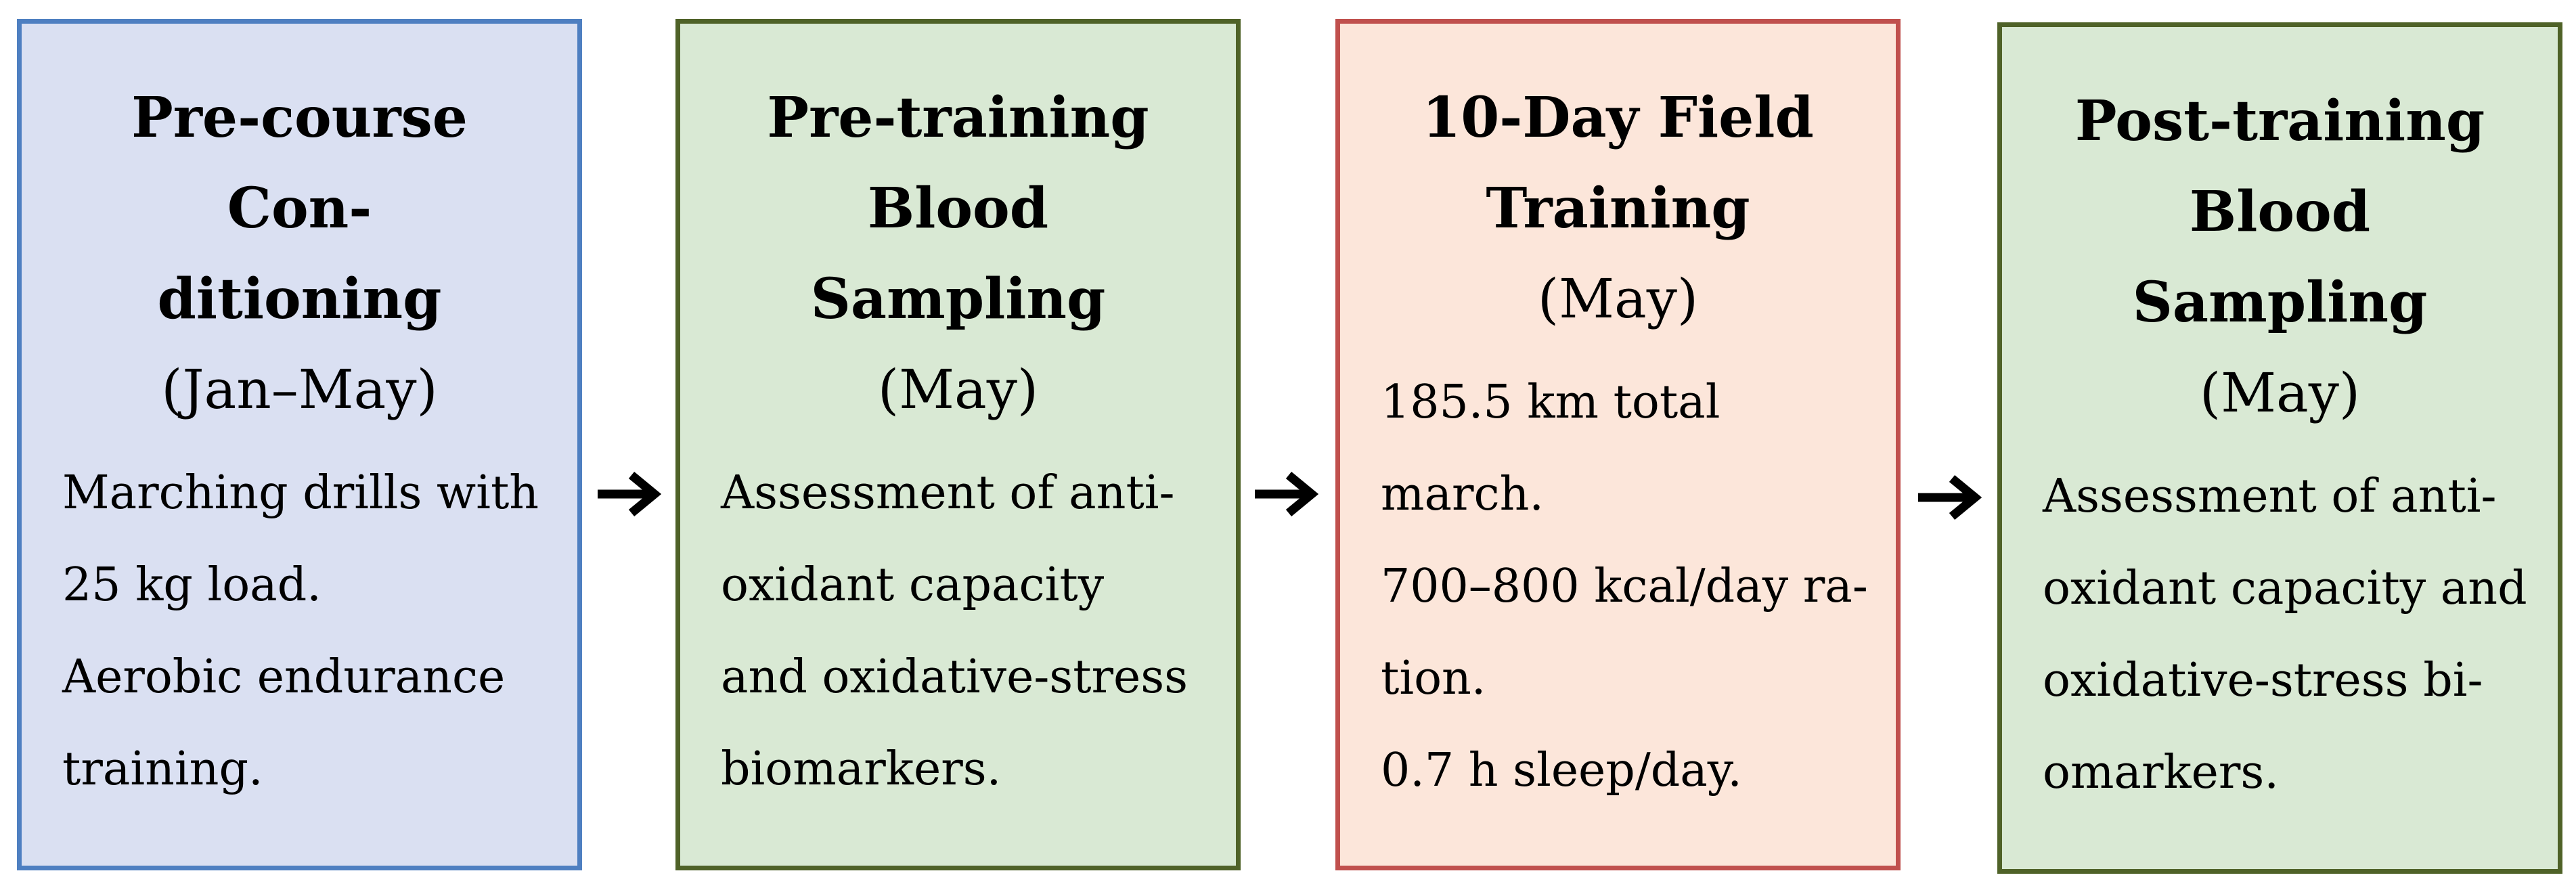  Describe the element at coordinates (191, 585) in the screenshot. I see `step-description-line: 25 kg load.` at that location.